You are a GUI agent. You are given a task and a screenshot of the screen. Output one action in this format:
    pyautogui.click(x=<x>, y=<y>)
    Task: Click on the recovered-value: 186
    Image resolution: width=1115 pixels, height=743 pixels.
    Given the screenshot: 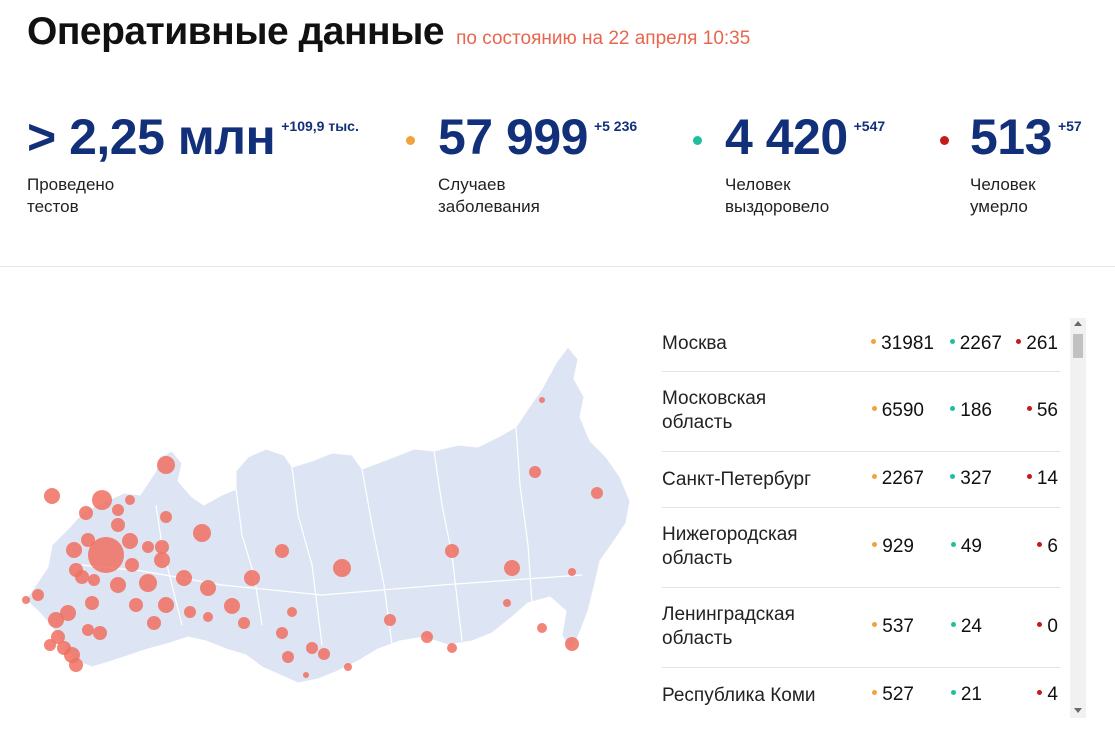 What is the action you would take?
    pyautogui.click(x=971, y=411)
    